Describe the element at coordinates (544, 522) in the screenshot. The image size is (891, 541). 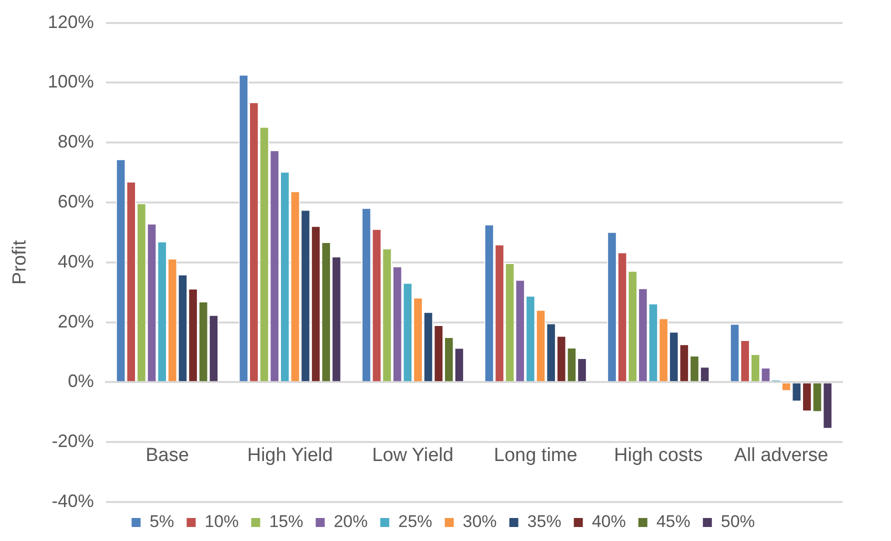
I see `legend-label: 35%` at that location.